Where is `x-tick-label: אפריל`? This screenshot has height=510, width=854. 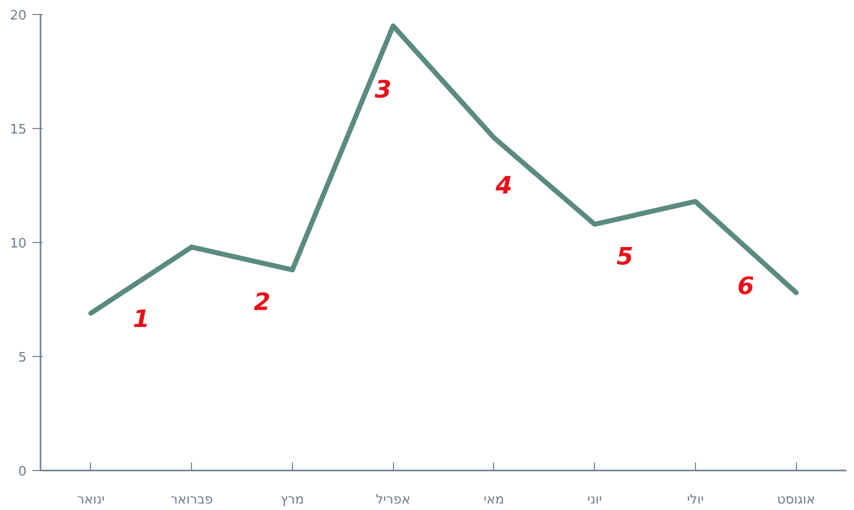
x-tick-label: אפריל is located at coordinates (393, 500).